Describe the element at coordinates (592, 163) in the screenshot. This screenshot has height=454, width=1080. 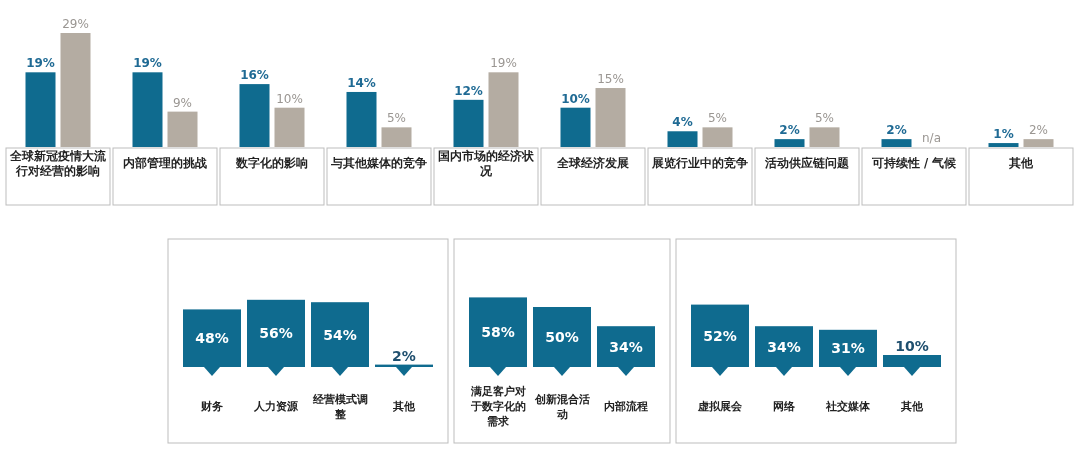
I see `x-tick-label: 全球经济发展` at that location.